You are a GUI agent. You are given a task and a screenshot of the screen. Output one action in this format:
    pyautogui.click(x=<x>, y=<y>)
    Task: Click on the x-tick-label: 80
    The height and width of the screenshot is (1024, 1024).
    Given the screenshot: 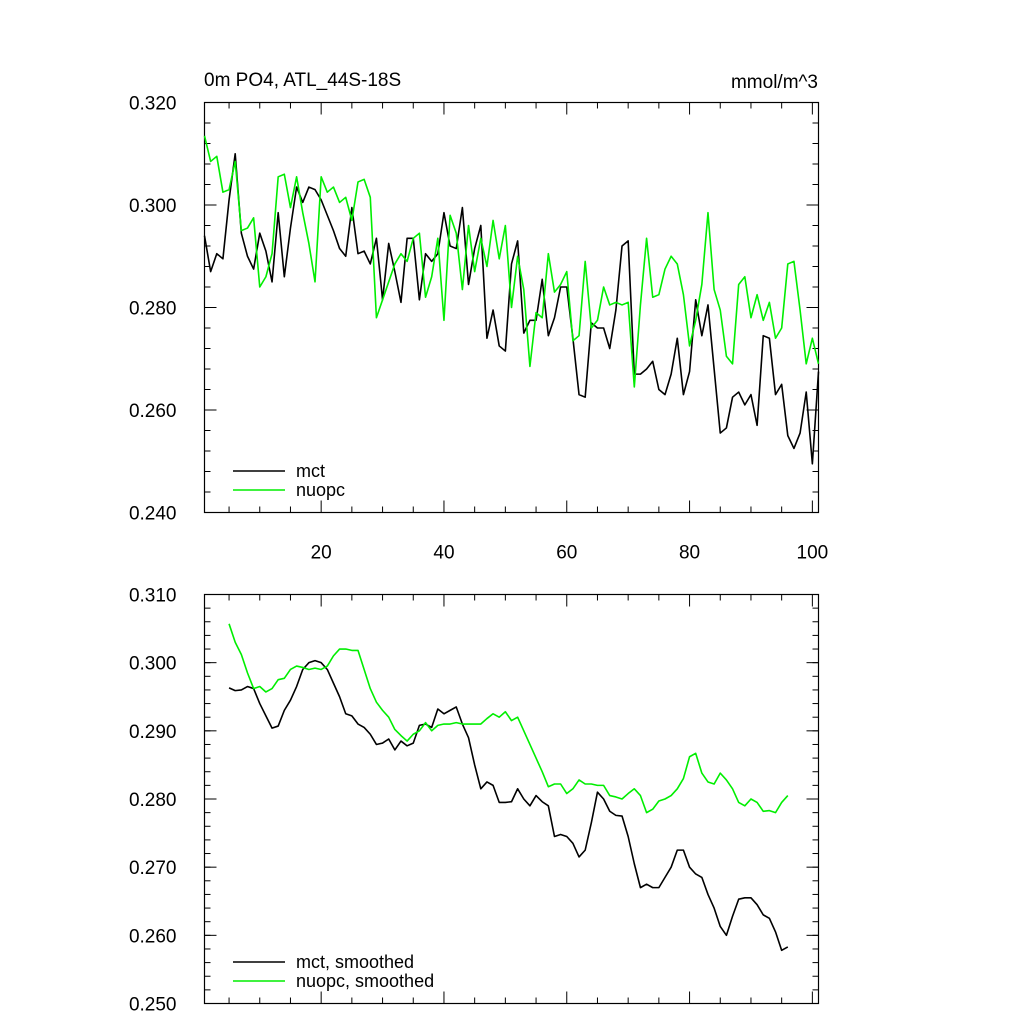 What is the action you would take?
    pyautogui.click(x=689, y=553)
    